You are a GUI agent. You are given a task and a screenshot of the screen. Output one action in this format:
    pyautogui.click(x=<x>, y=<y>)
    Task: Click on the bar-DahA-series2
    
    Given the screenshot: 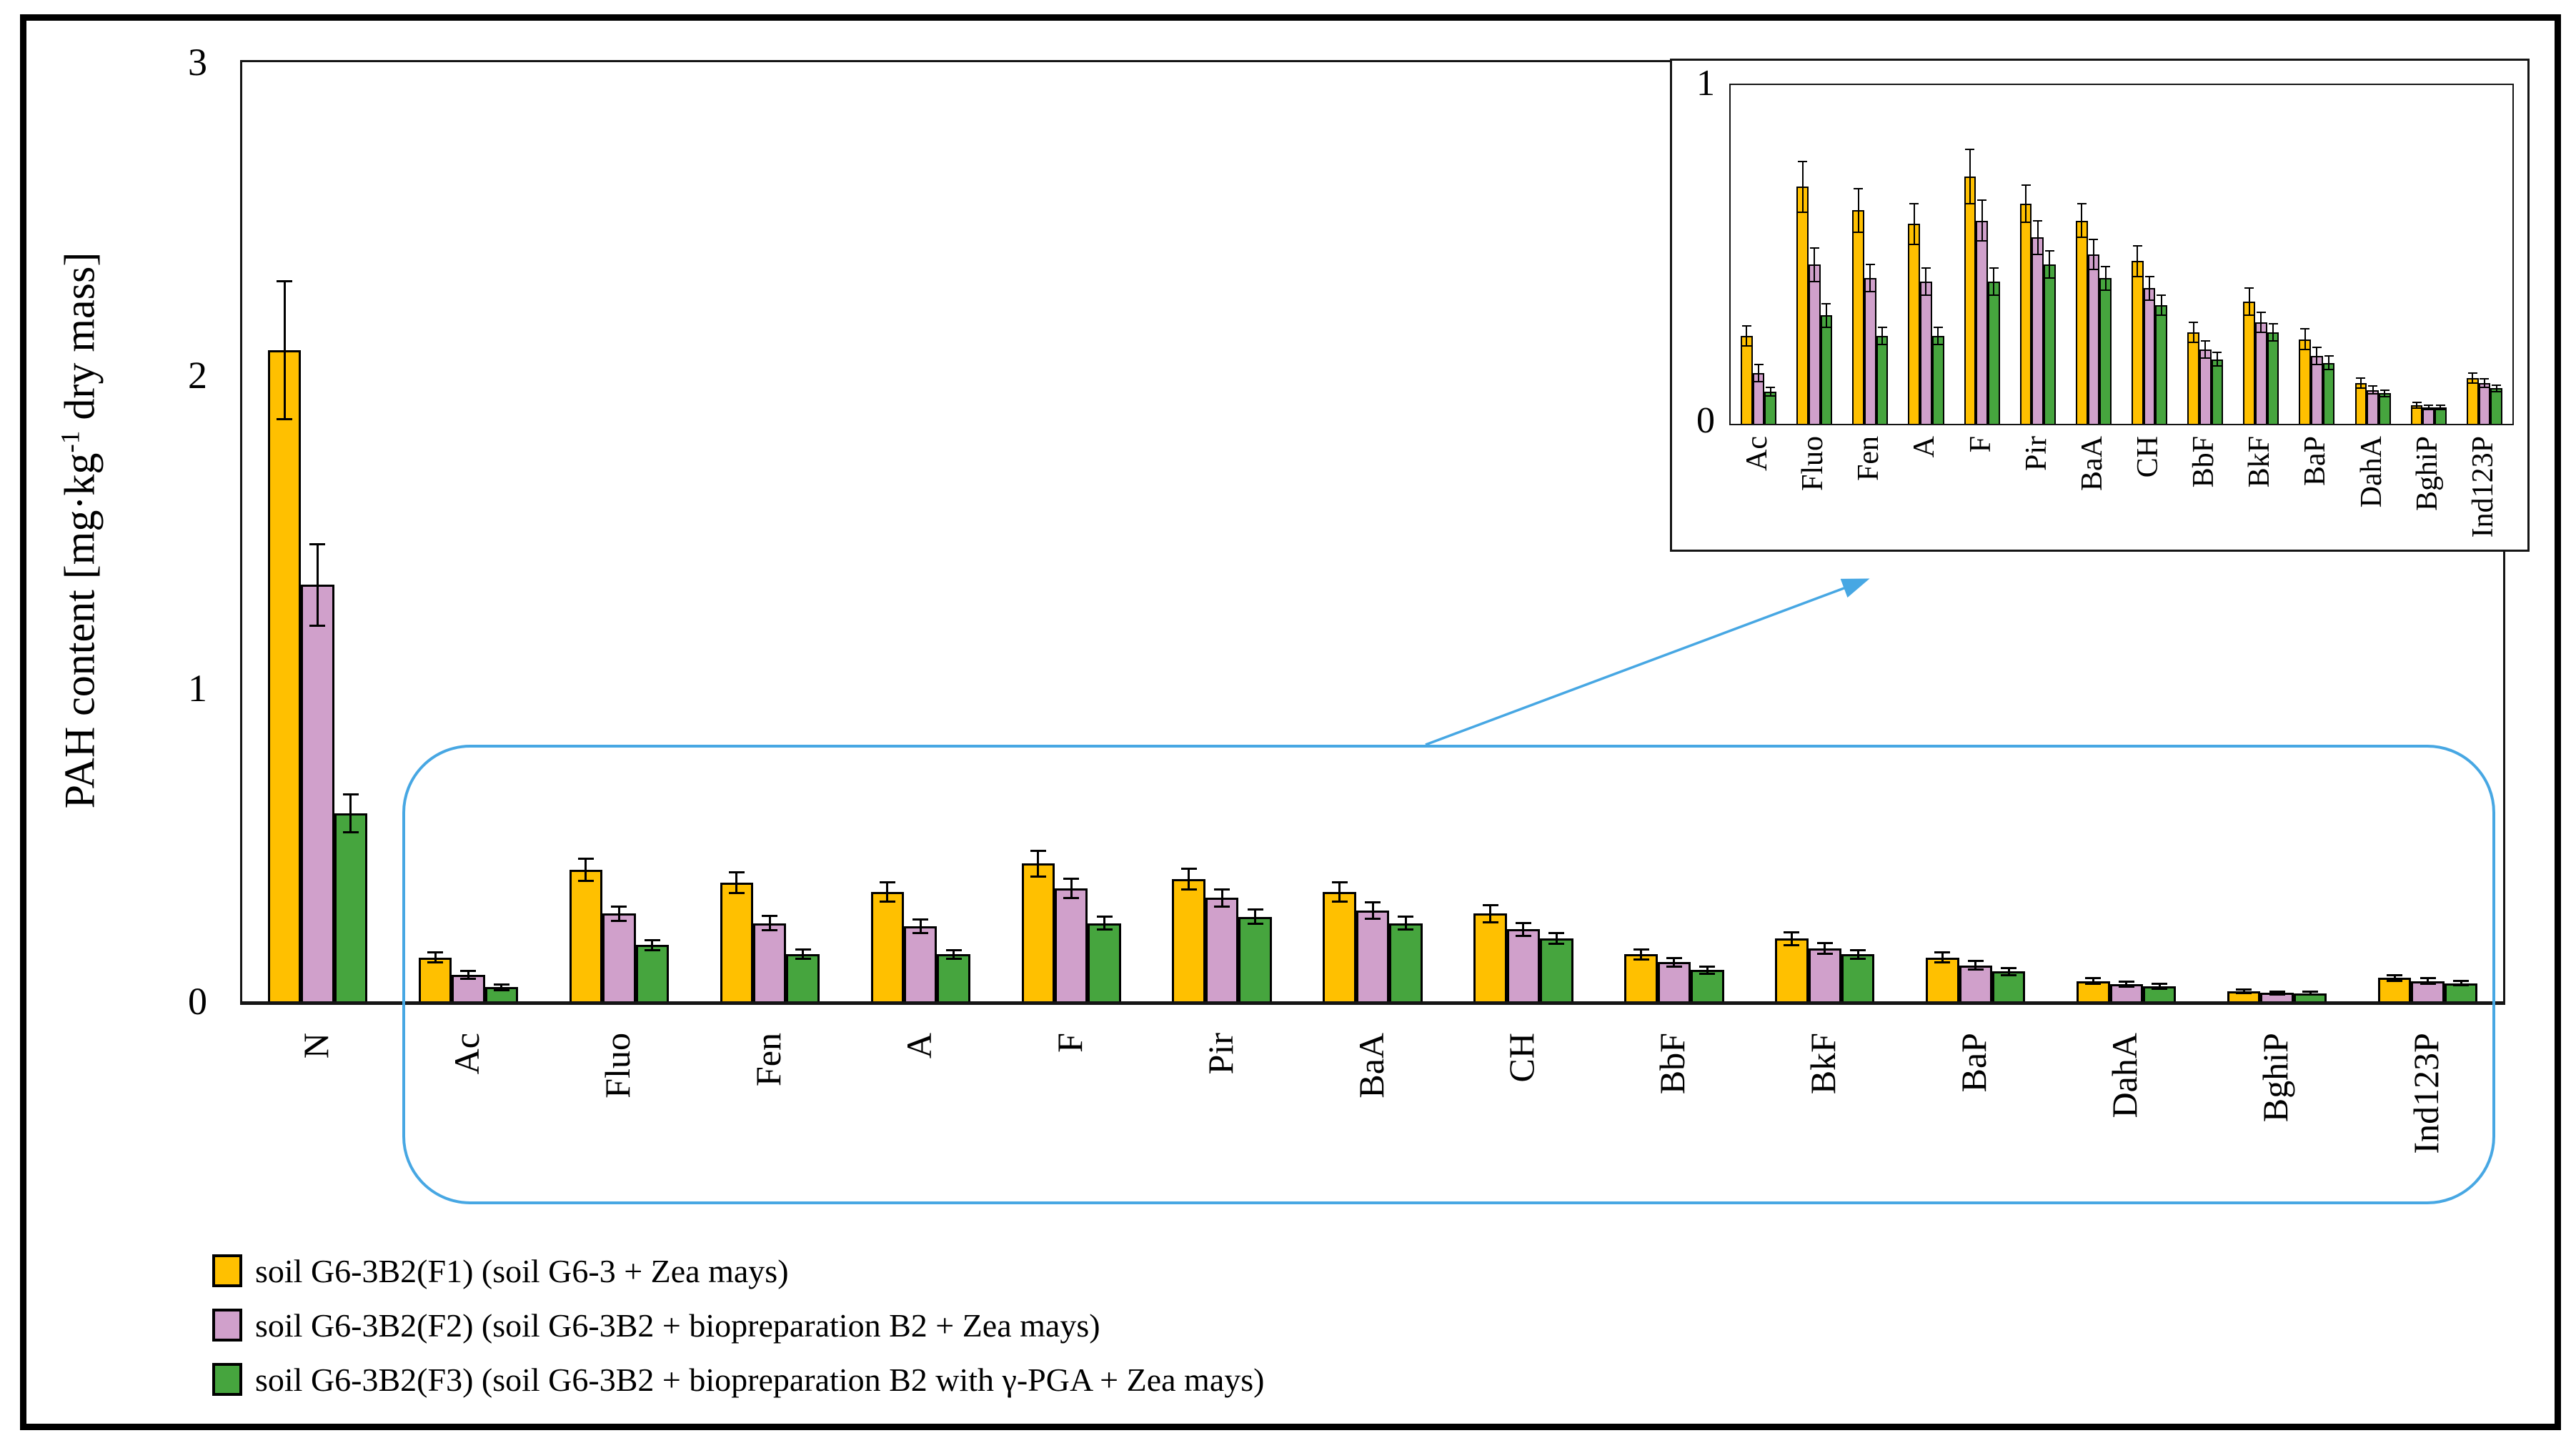 What is the action you would take?
    pyautogui.click(x=2126, y=990)
    